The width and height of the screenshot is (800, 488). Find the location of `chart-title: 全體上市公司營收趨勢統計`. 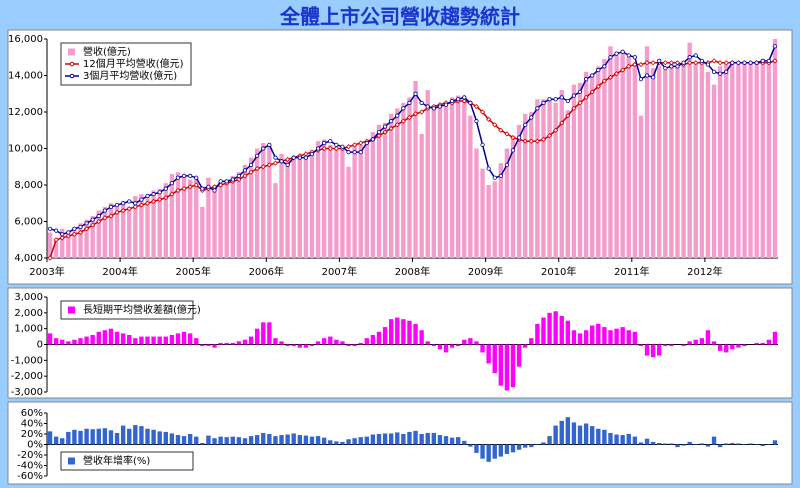

chart-title: 全體上市公司營收趨勢統計 is located at coordinates (399, 17).